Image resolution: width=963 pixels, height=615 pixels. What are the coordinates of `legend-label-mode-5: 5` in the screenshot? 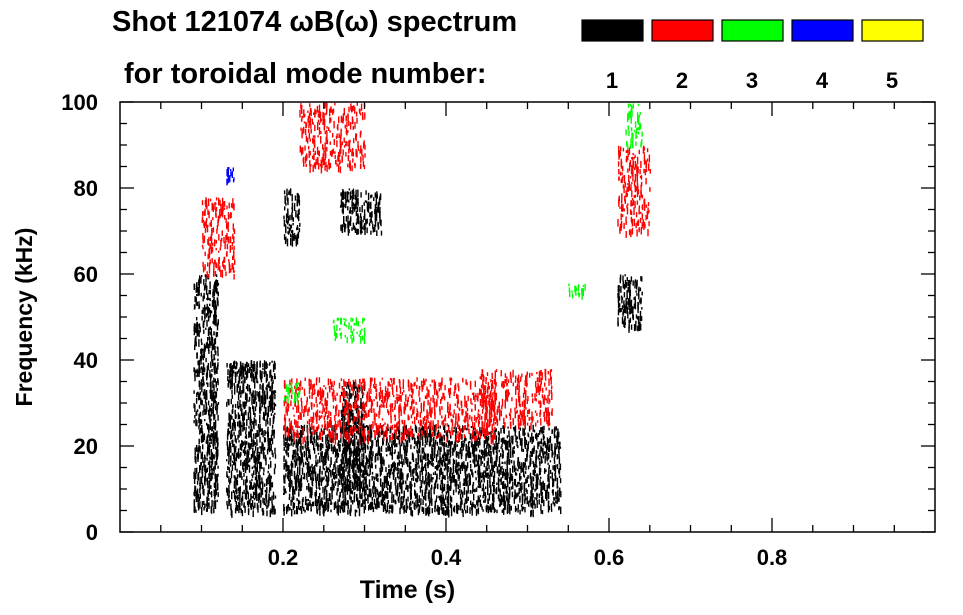 It's located at (892, 80).